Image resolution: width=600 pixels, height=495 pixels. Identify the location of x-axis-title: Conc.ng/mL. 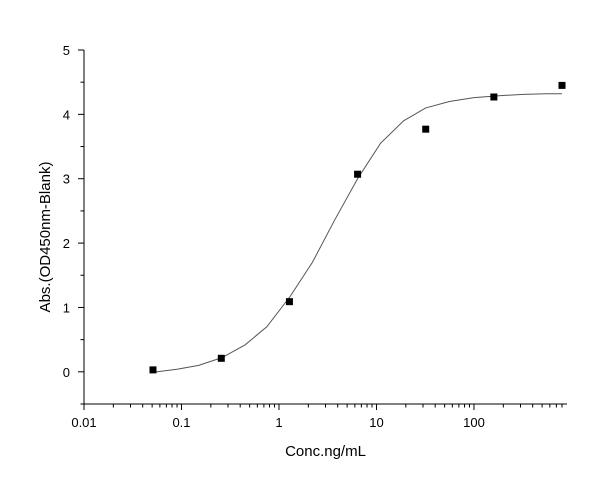
(325, 451).